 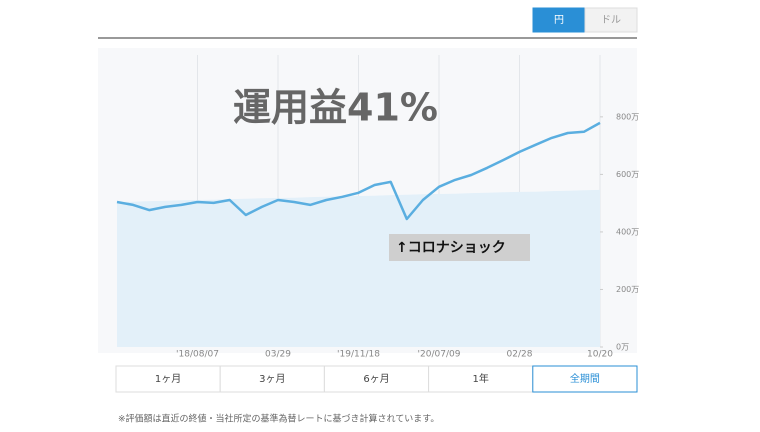 I want to click on y-tick-label: 0万, so click(x=622, y=347).